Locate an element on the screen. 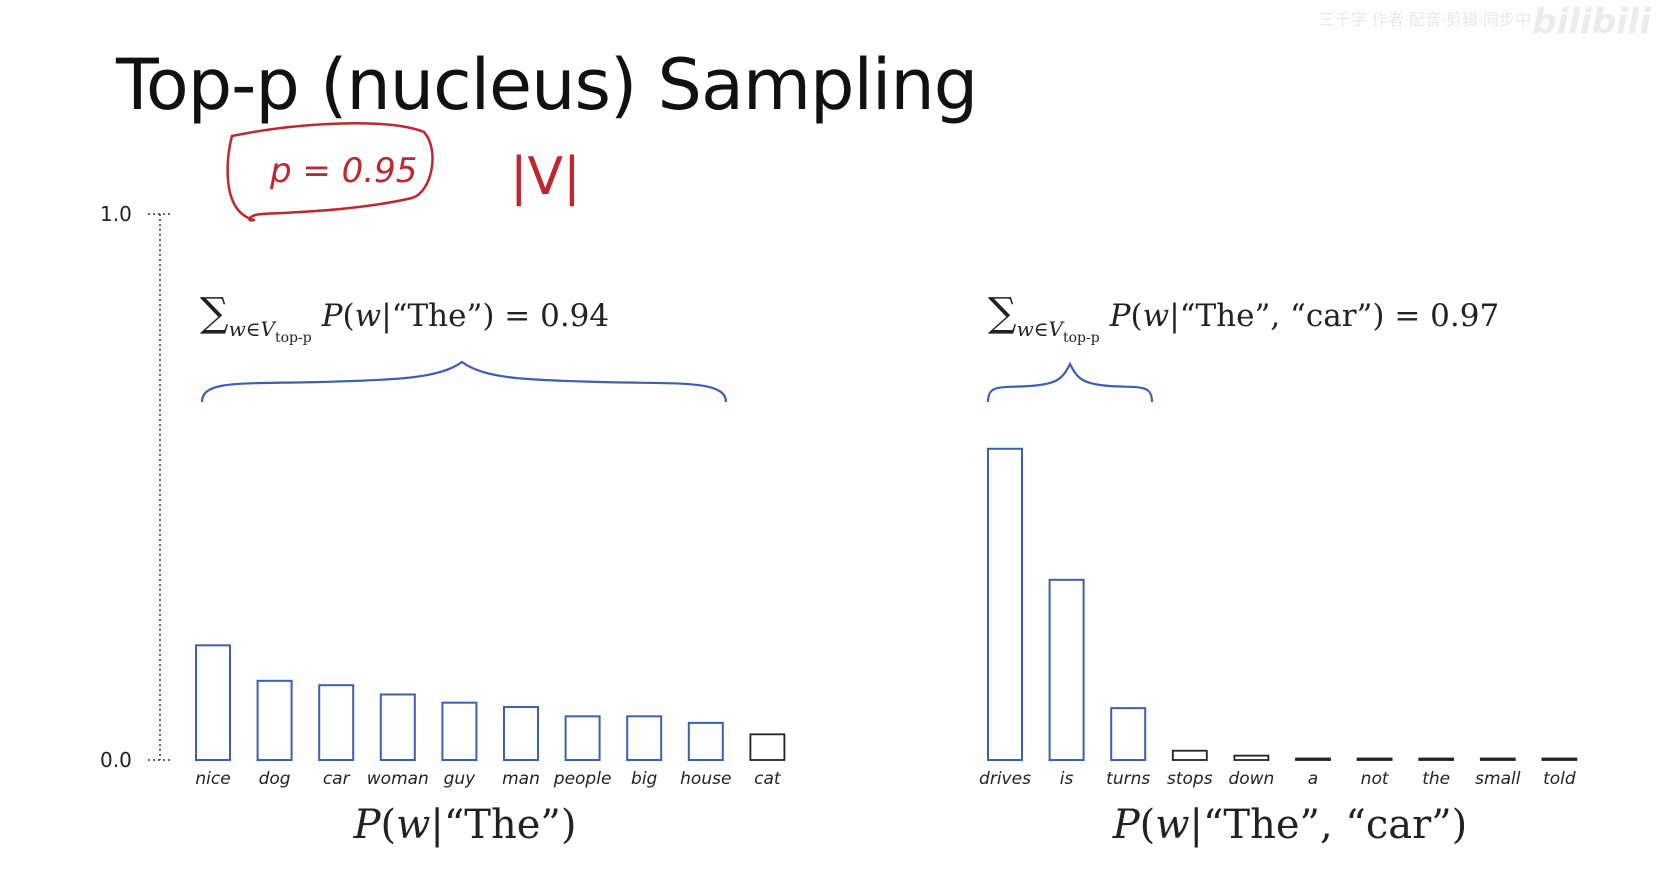 The height and width of the screenshot is (884, 1661). bar-right-drives is located at coordinates (1005, 604).